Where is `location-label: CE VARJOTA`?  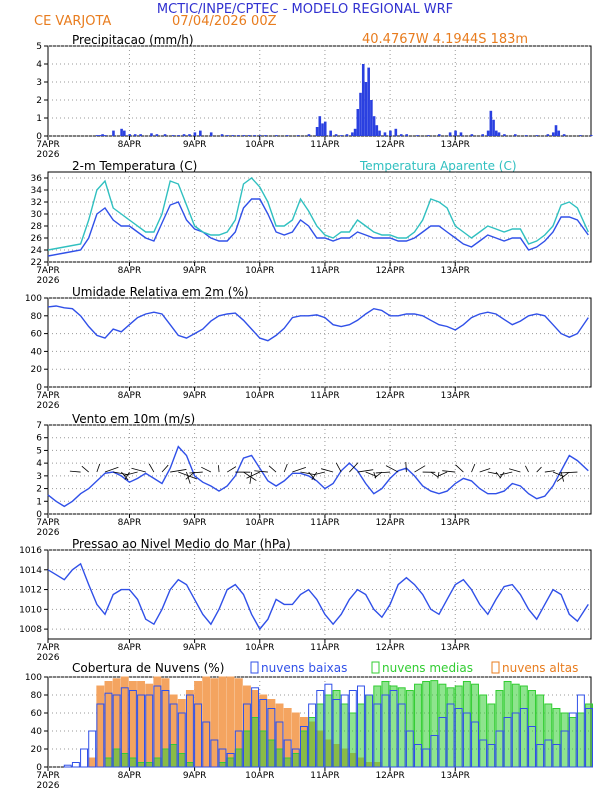
location-label: CE VARJOTA is located at coordinates (72, 21).